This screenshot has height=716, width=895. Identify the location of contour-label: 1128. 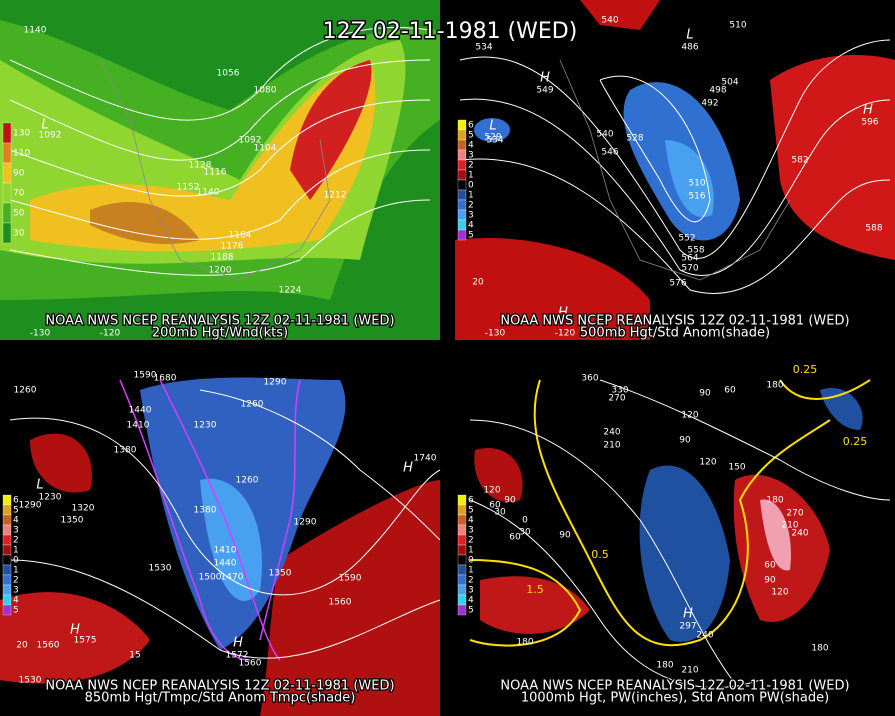
(200, 166).